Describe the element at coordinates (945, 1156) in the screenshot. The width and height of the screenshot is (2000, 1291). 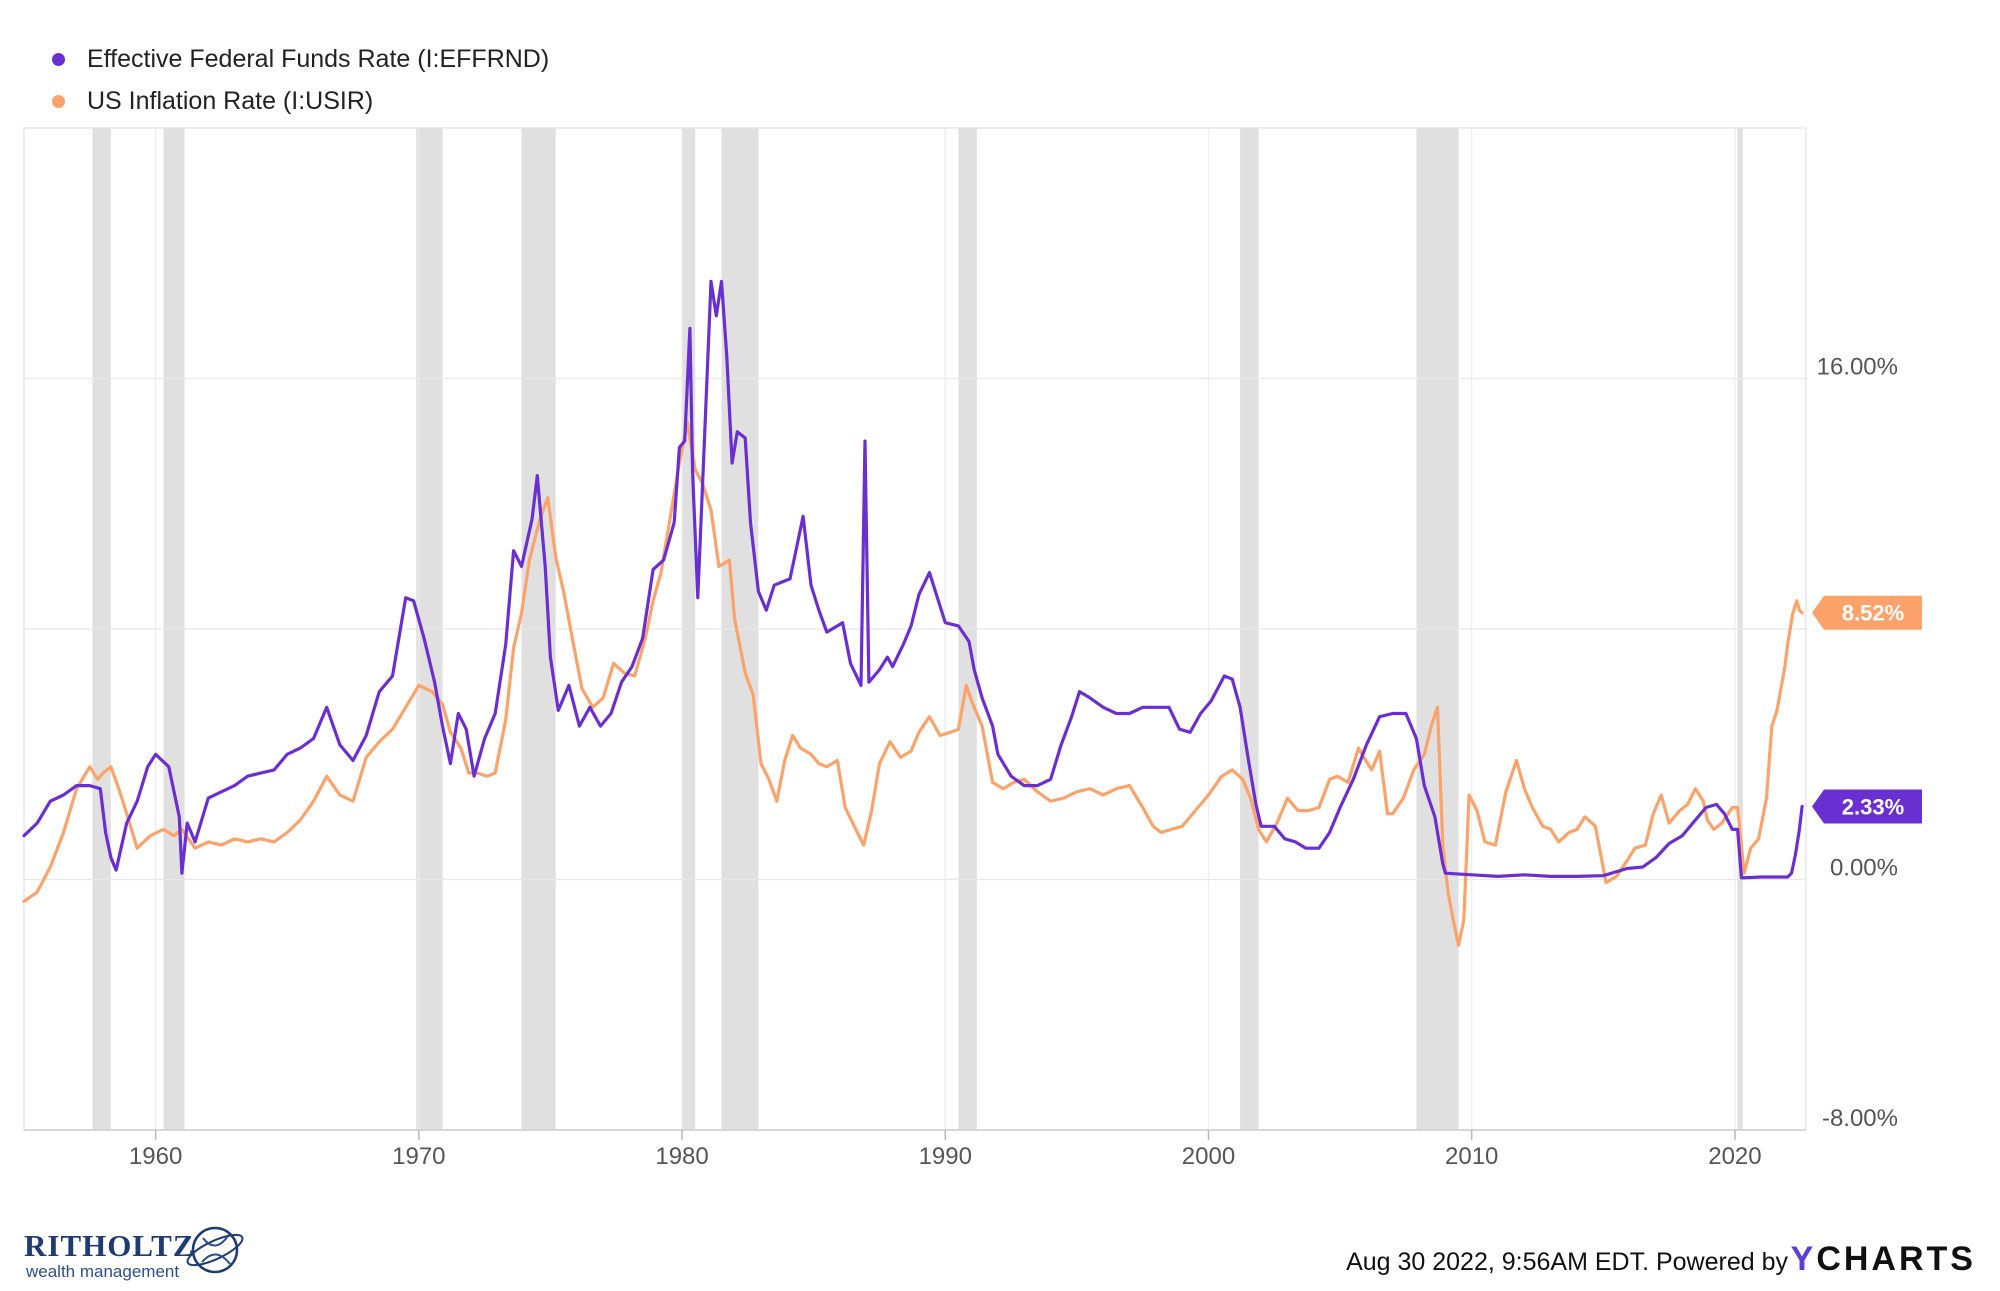
I see `x-tick-label: 1990` at that location.